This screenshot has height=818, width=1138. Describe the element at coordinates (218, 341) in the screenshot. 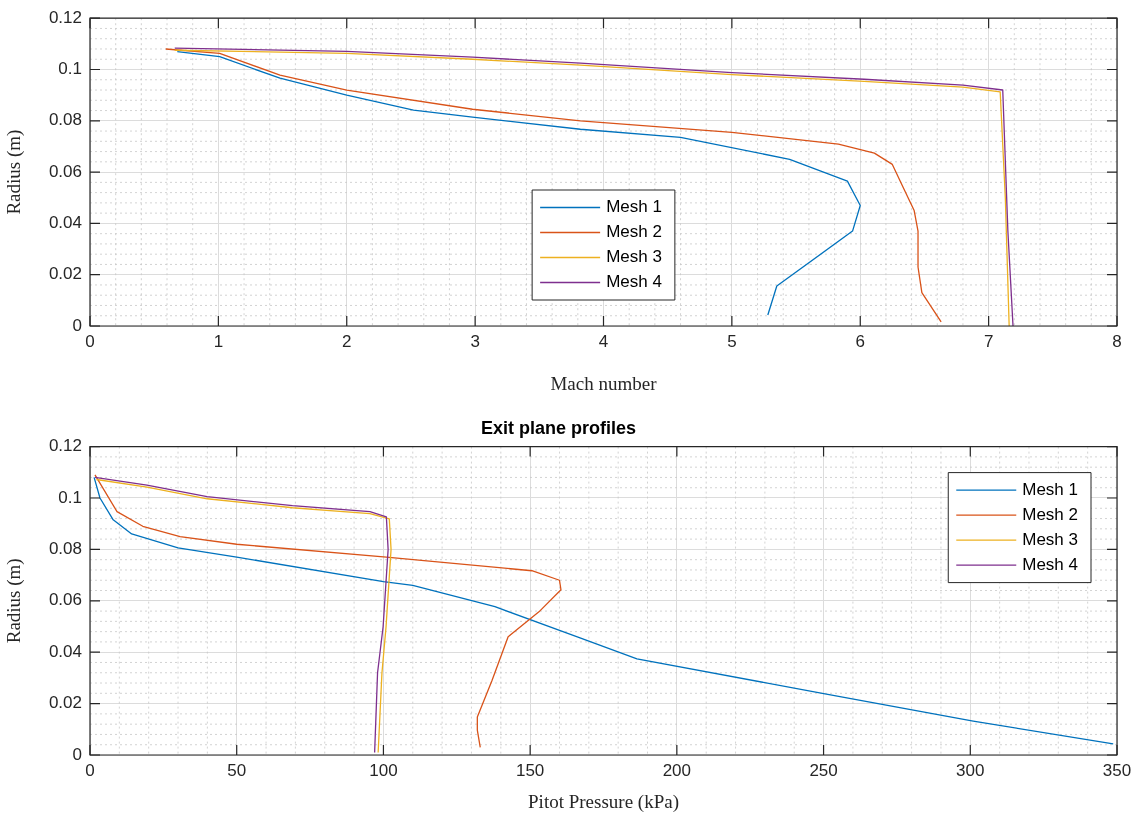

I see `x-tick-label: 1` at that location.